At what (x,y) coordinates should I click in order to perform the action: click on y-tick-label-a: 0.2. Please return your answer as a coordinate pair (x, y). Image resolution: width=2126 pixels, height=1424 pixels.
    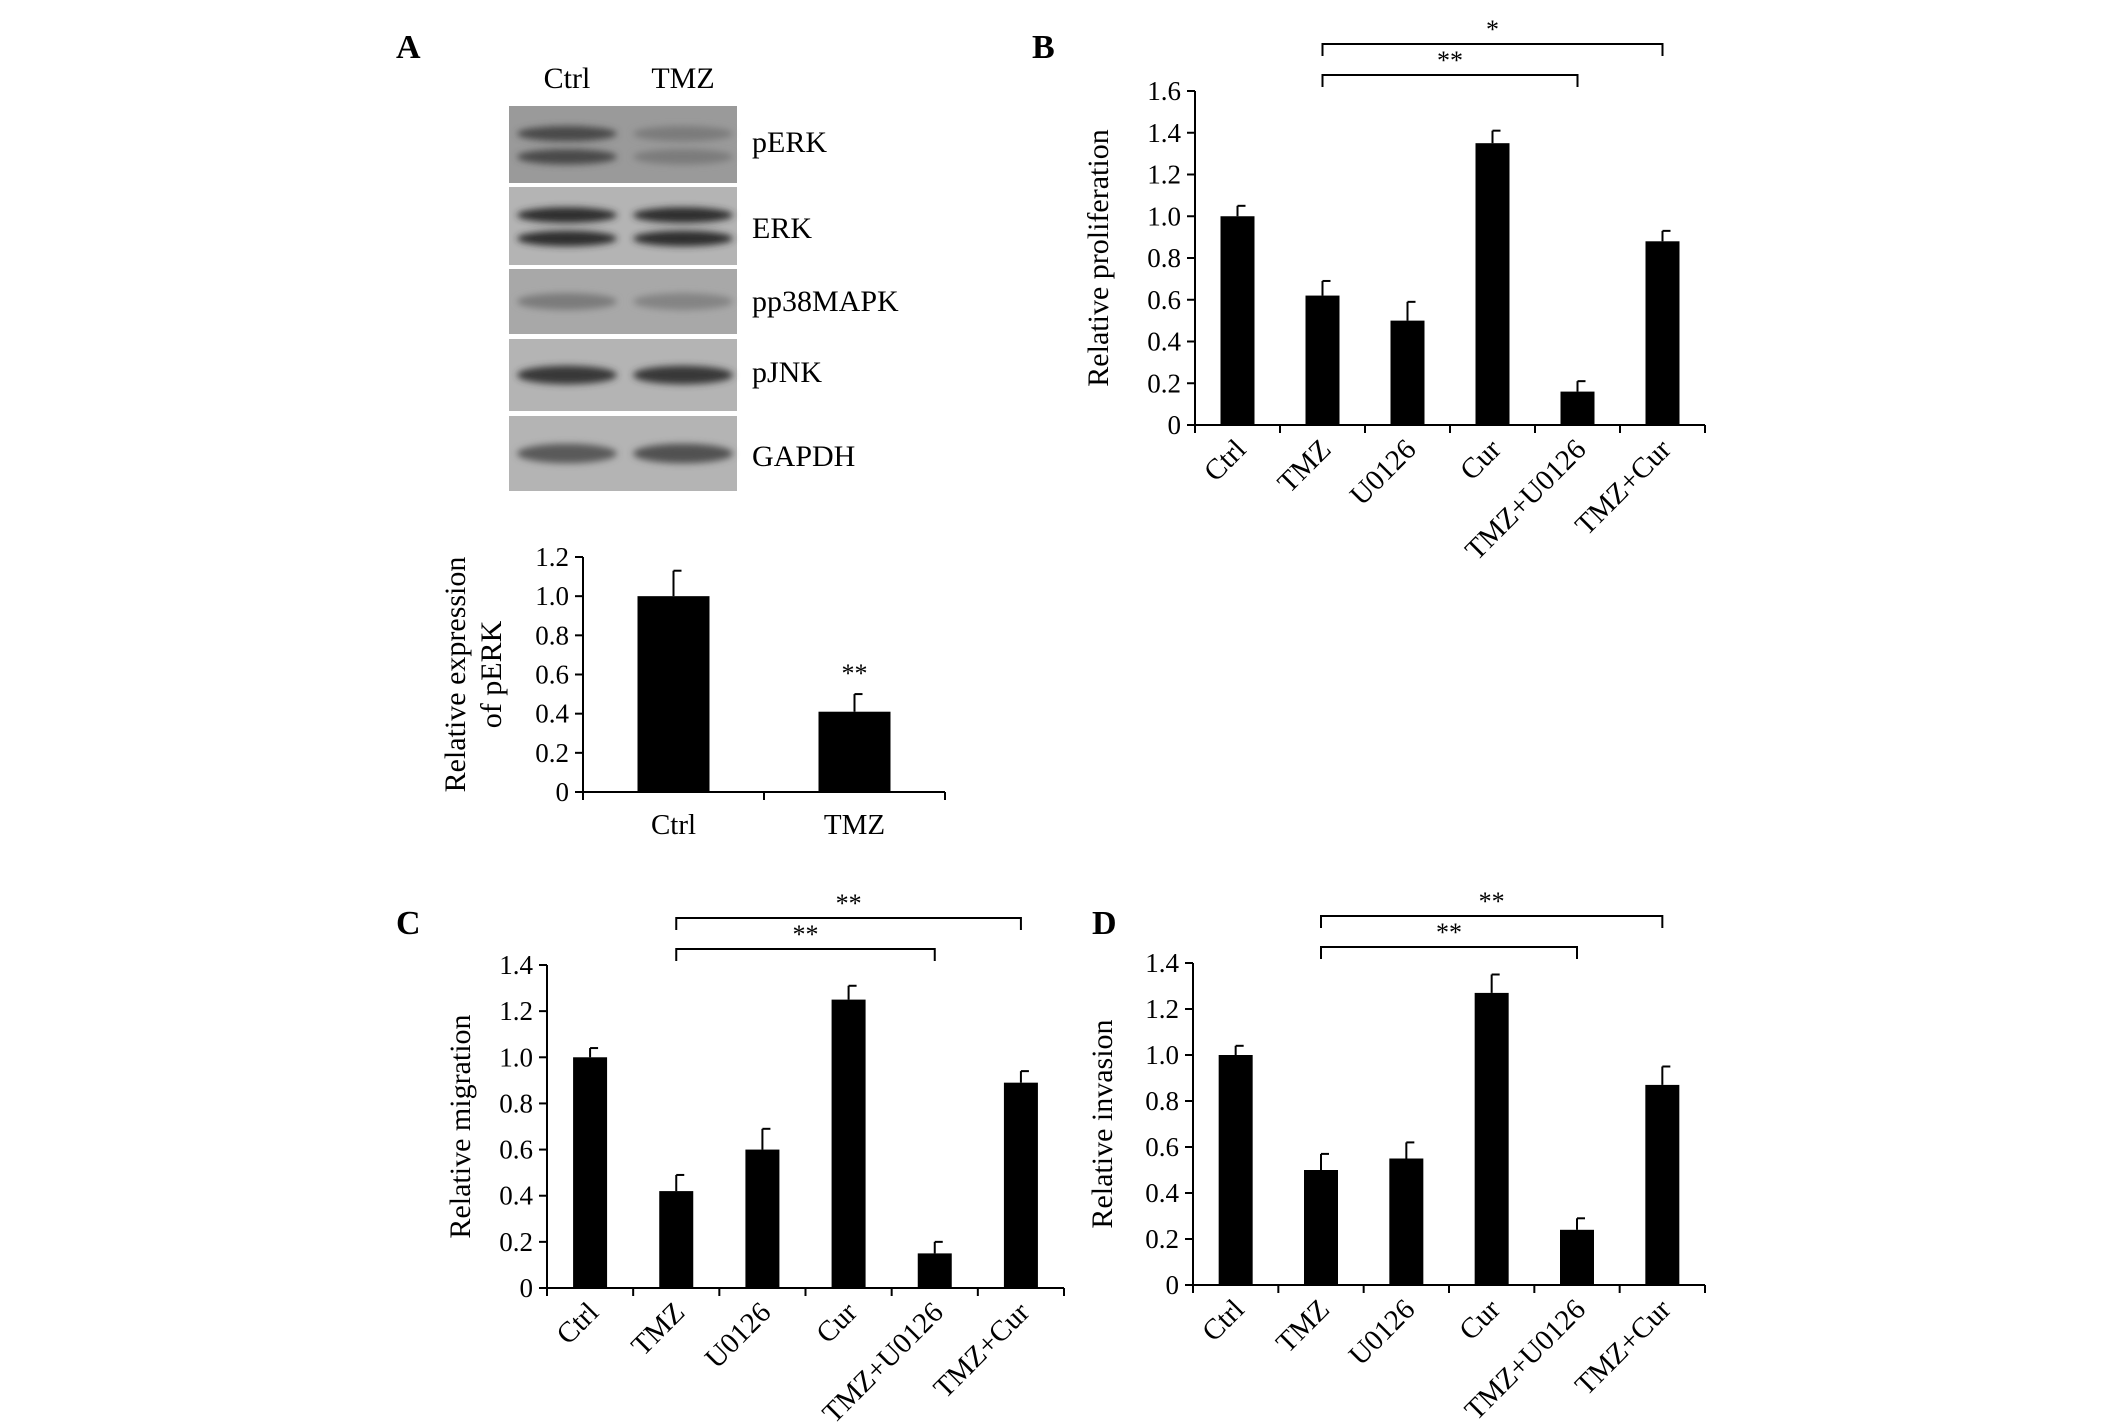
    Looking at the image, I should click on (552, 753).